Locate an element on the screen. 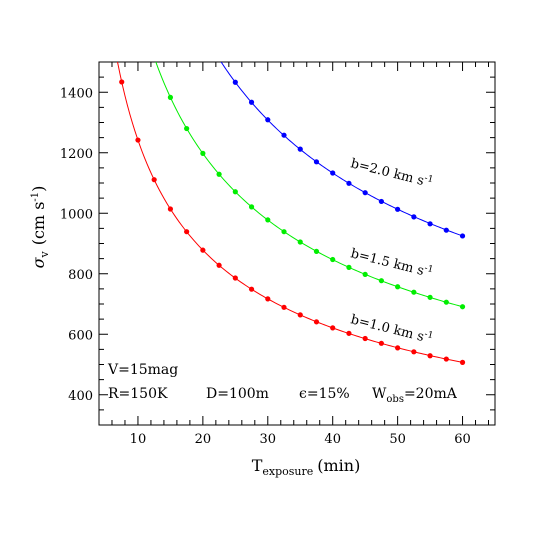  y-tick-label: 600 is located at coordinates (80, 335).